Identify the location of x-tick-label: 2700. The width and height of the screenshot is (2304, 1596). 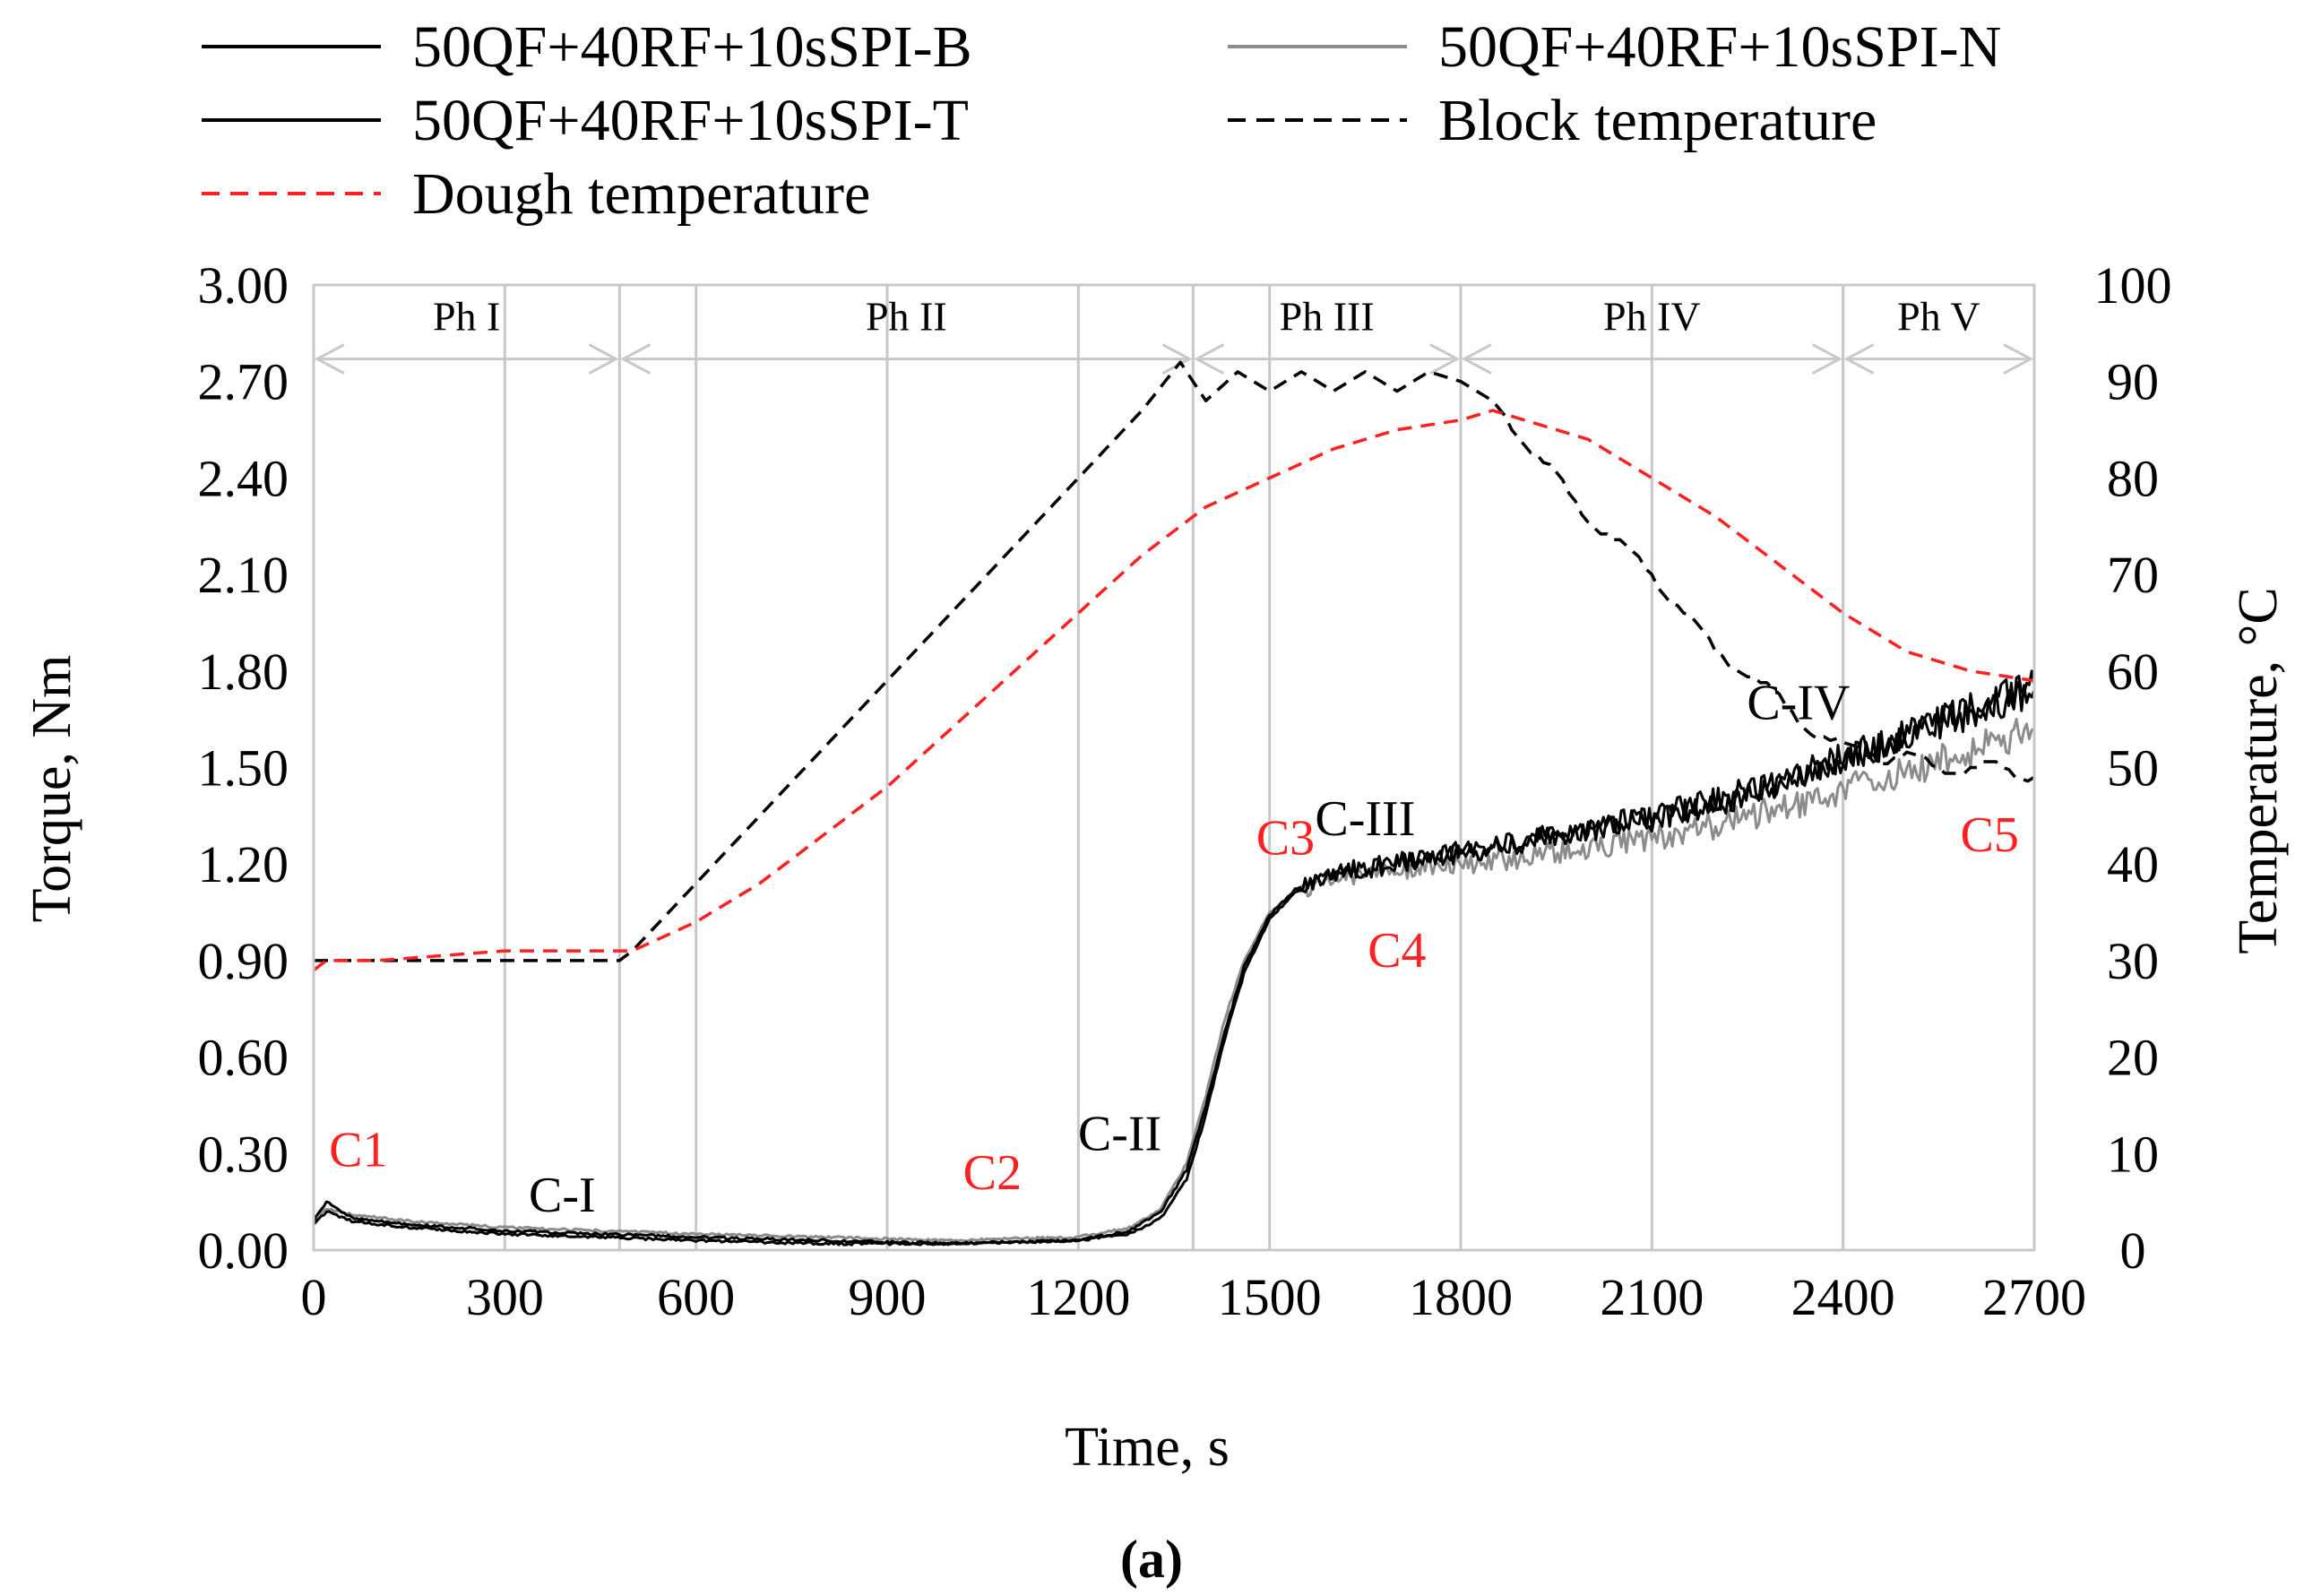
(2034, 1297).